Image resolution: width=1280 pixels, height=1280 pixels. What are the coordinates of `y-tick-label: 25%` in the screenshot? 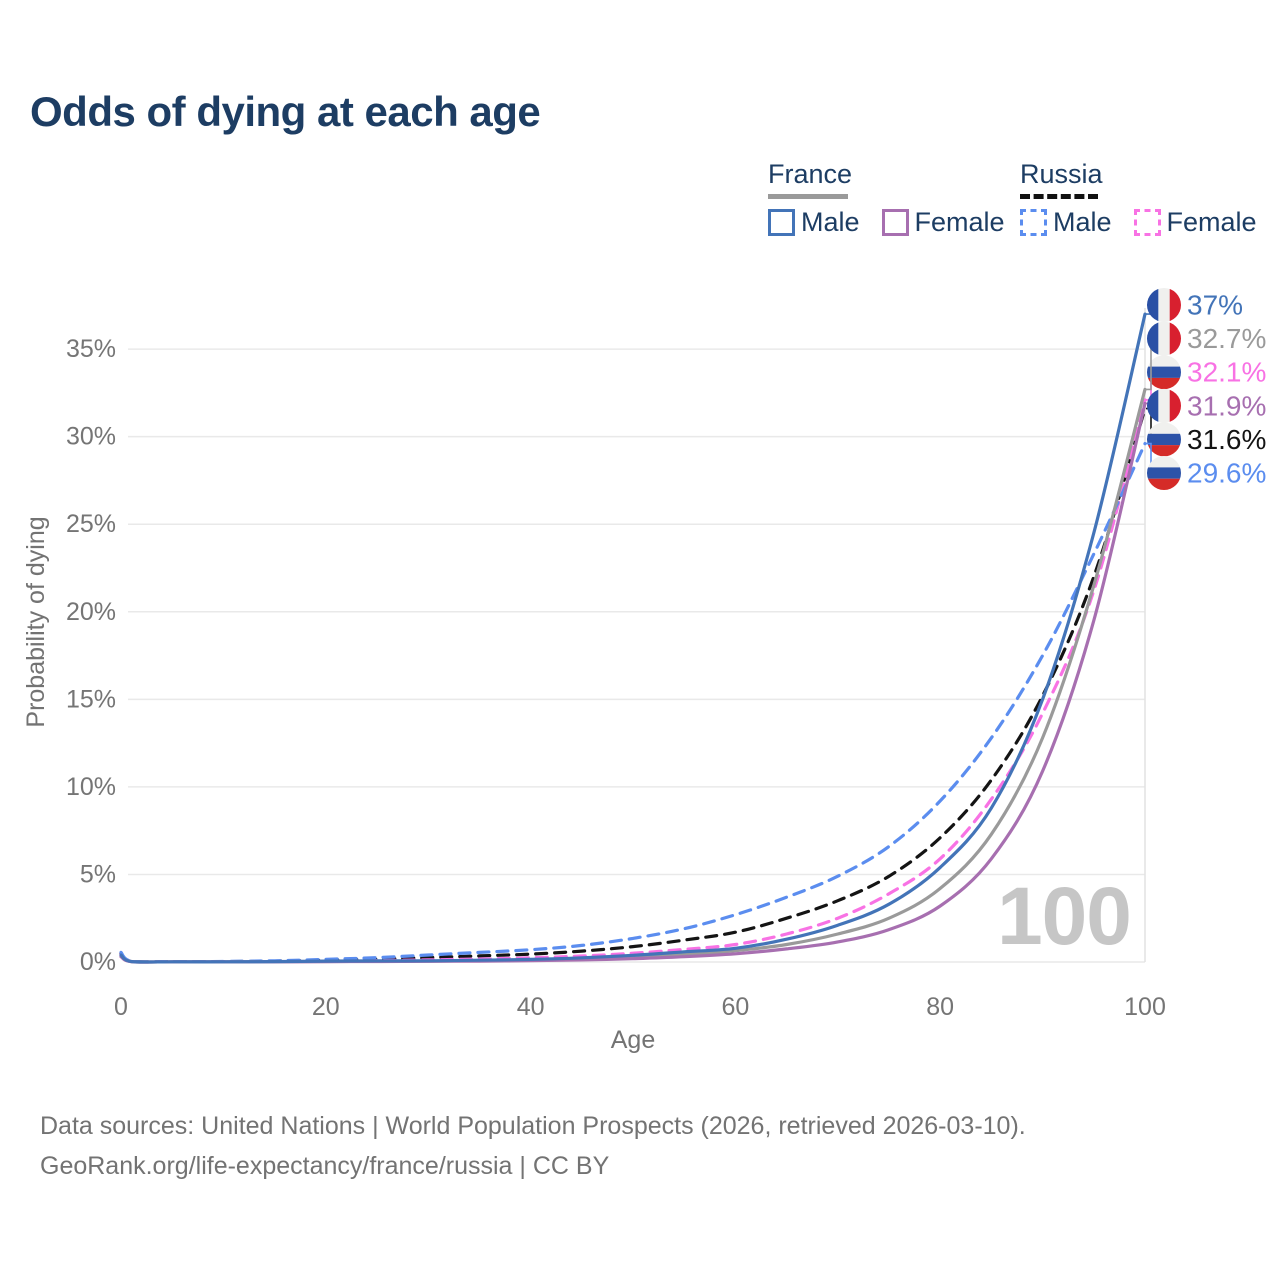 It's located at (91, 524).